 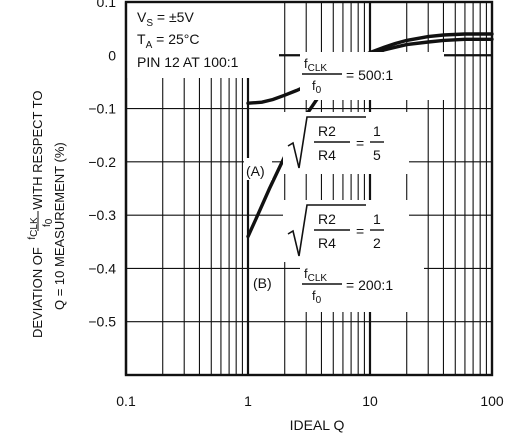 I want to click on svg-text: = 200:1, so click(x=369, y=285).